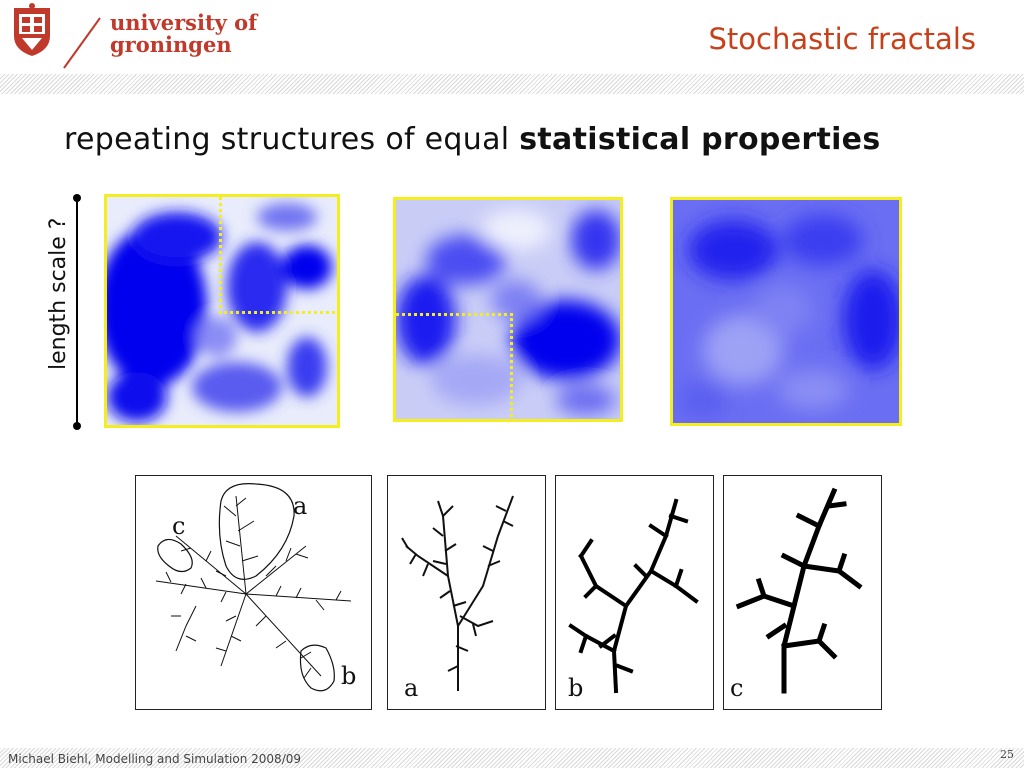  I want to click on zoom-a-label: a, so click(411, 688).